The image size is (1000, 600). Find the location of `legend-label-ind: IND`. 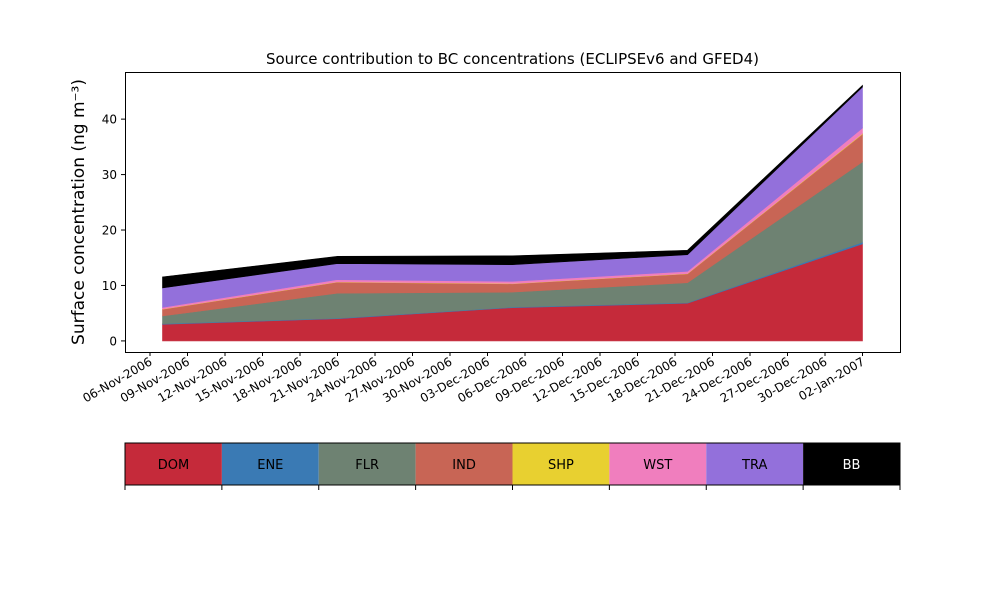

legend-label-ind: IND is located at coordinates (464, 465).